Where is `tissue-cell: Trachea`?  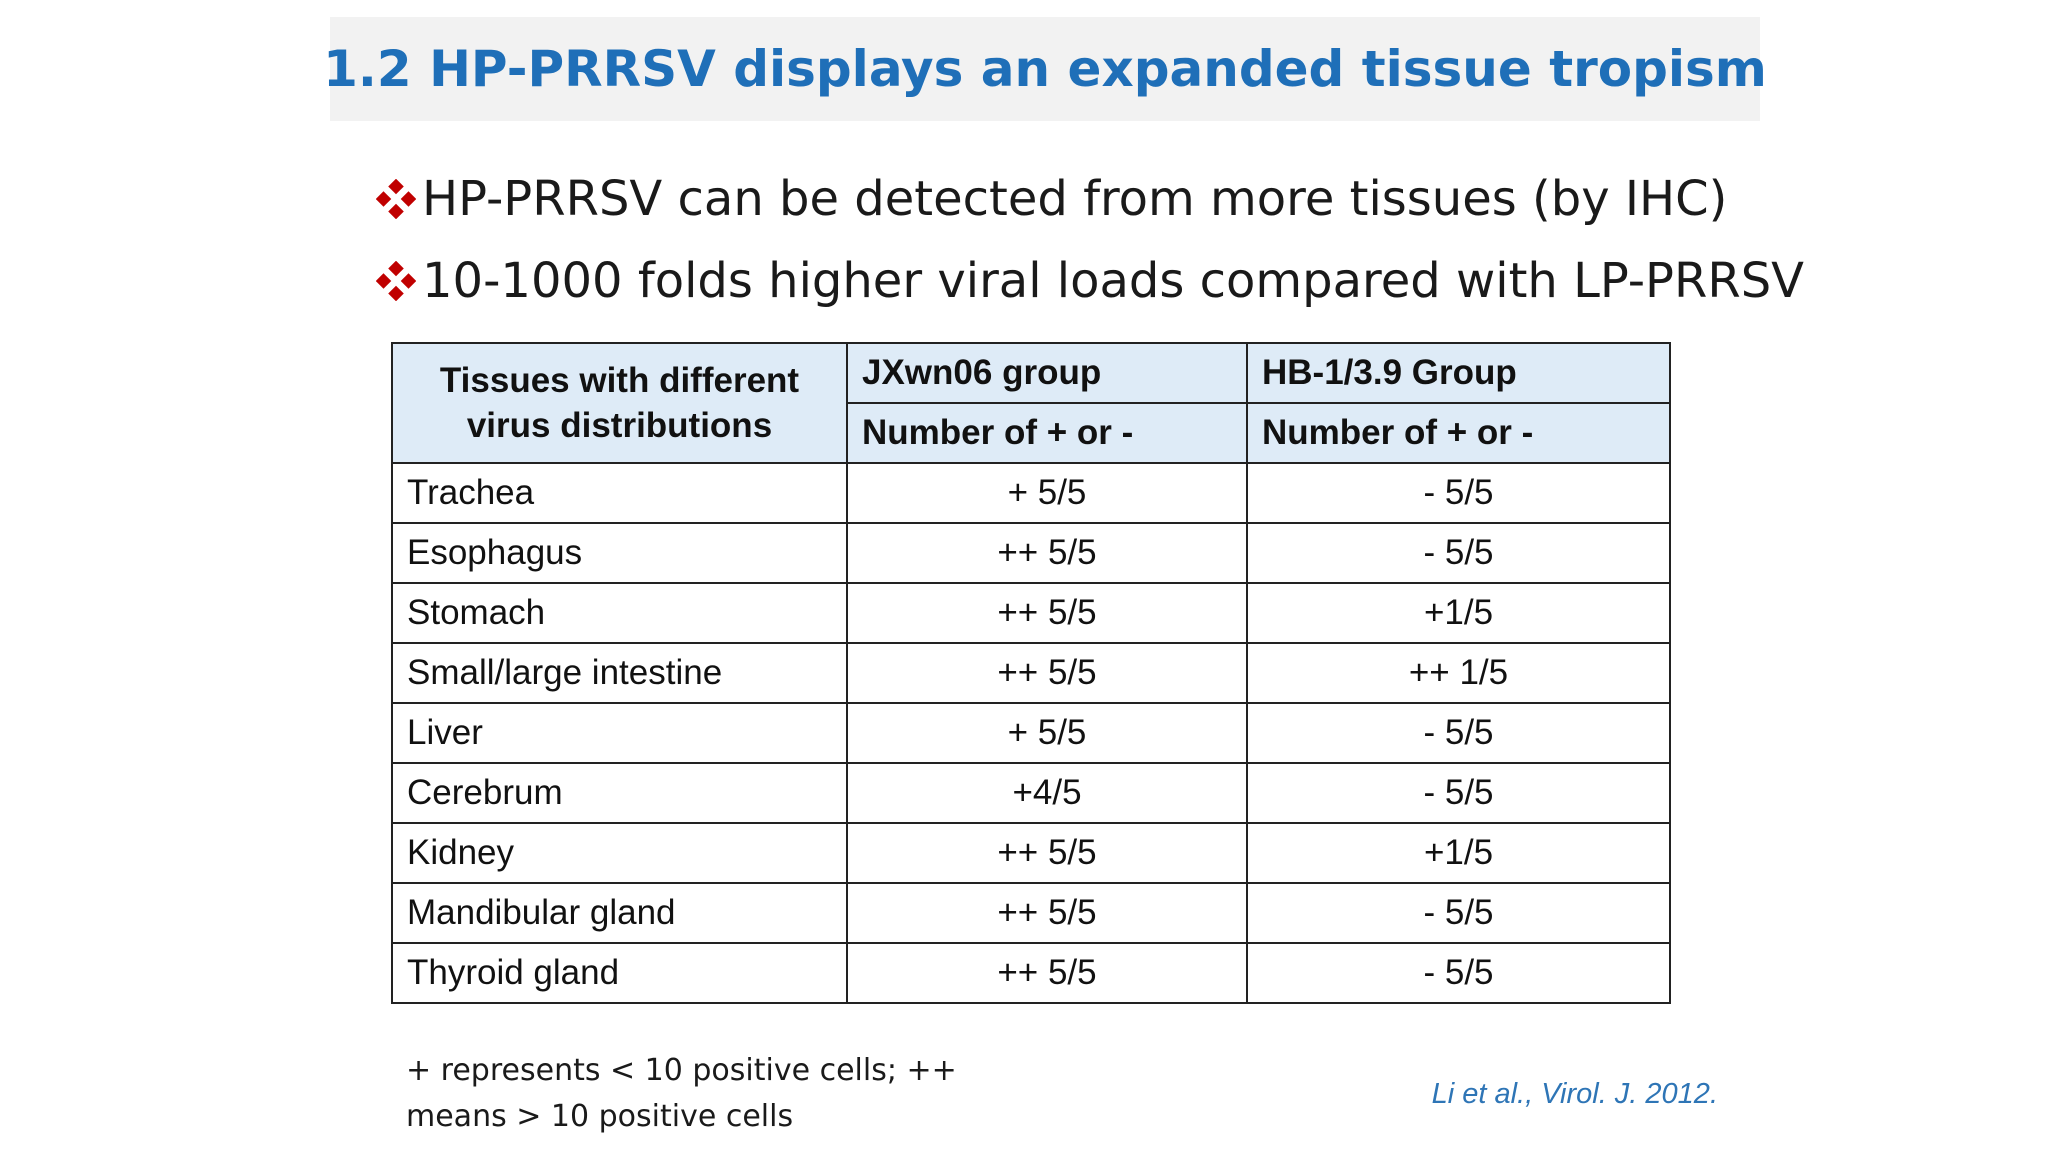
tissue-cell: Trachea is located at coordinates (619, 493).